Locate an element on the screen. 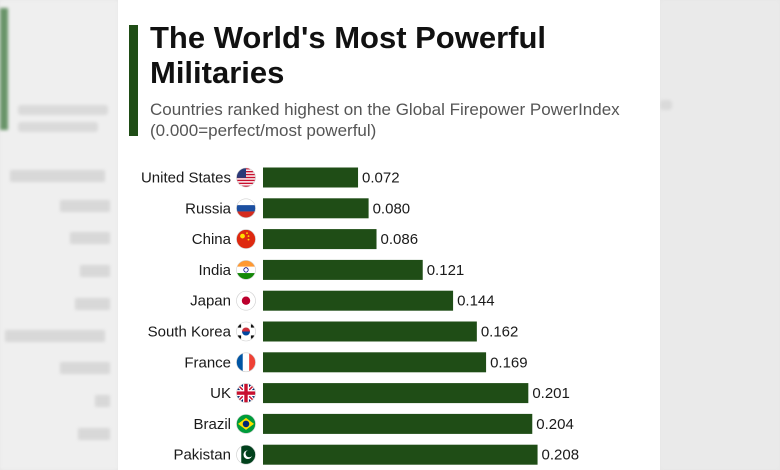 The height and width of the screenshot is (470, 780). value-label: 0.080 is located at coordinates (392, 208).